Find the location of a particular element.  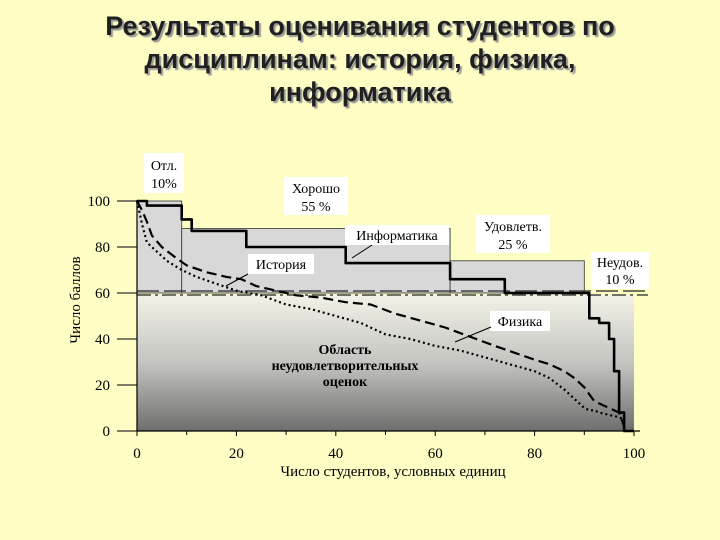

area-label-line-2: неудовлетворительных is located at coordinates (345, 366).